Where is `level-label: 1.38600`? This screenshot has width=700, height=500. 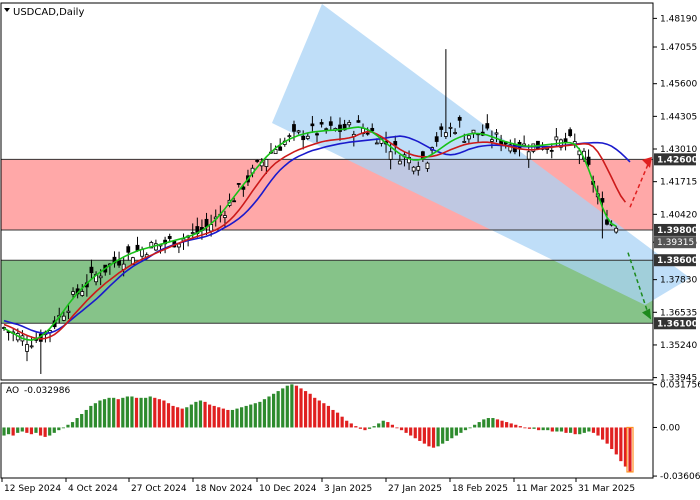 level-label: 1.38600 is located at coordinates (677, 261).